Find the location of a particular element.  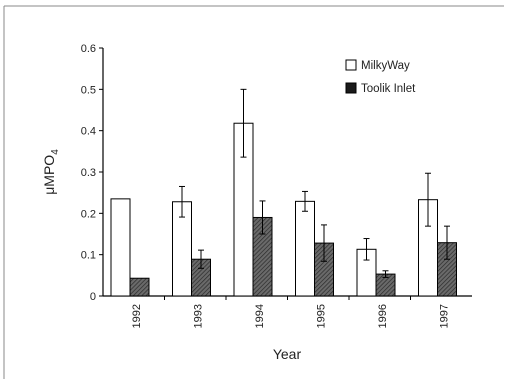

y-tick-label: 0.6 is located at coordinates (88, 49).